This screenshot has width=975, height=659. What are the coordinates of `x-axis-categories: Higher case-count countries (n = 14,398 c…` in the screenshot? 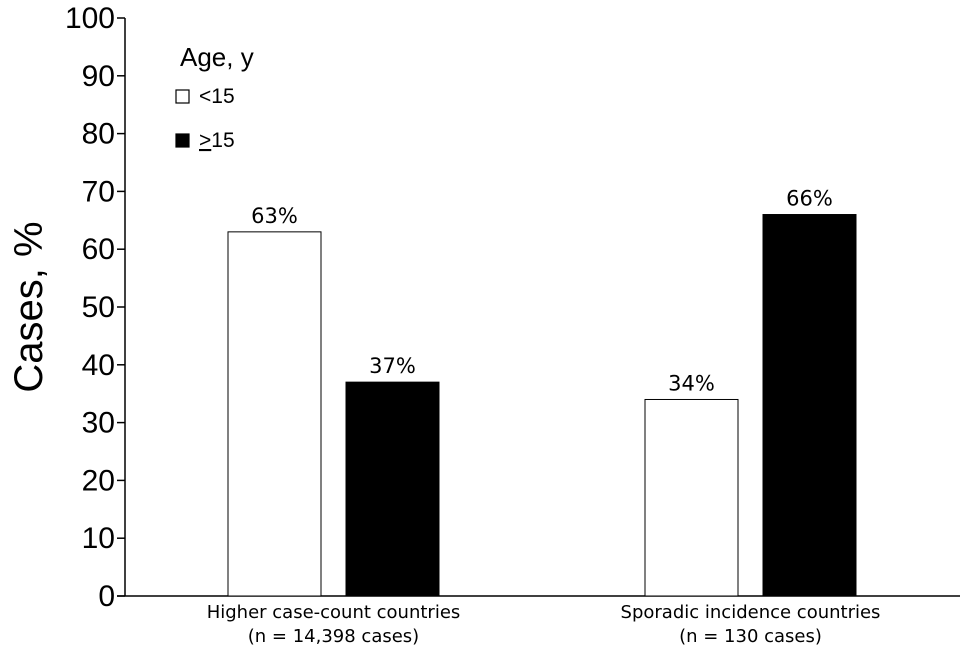 It's located at (544, 624).